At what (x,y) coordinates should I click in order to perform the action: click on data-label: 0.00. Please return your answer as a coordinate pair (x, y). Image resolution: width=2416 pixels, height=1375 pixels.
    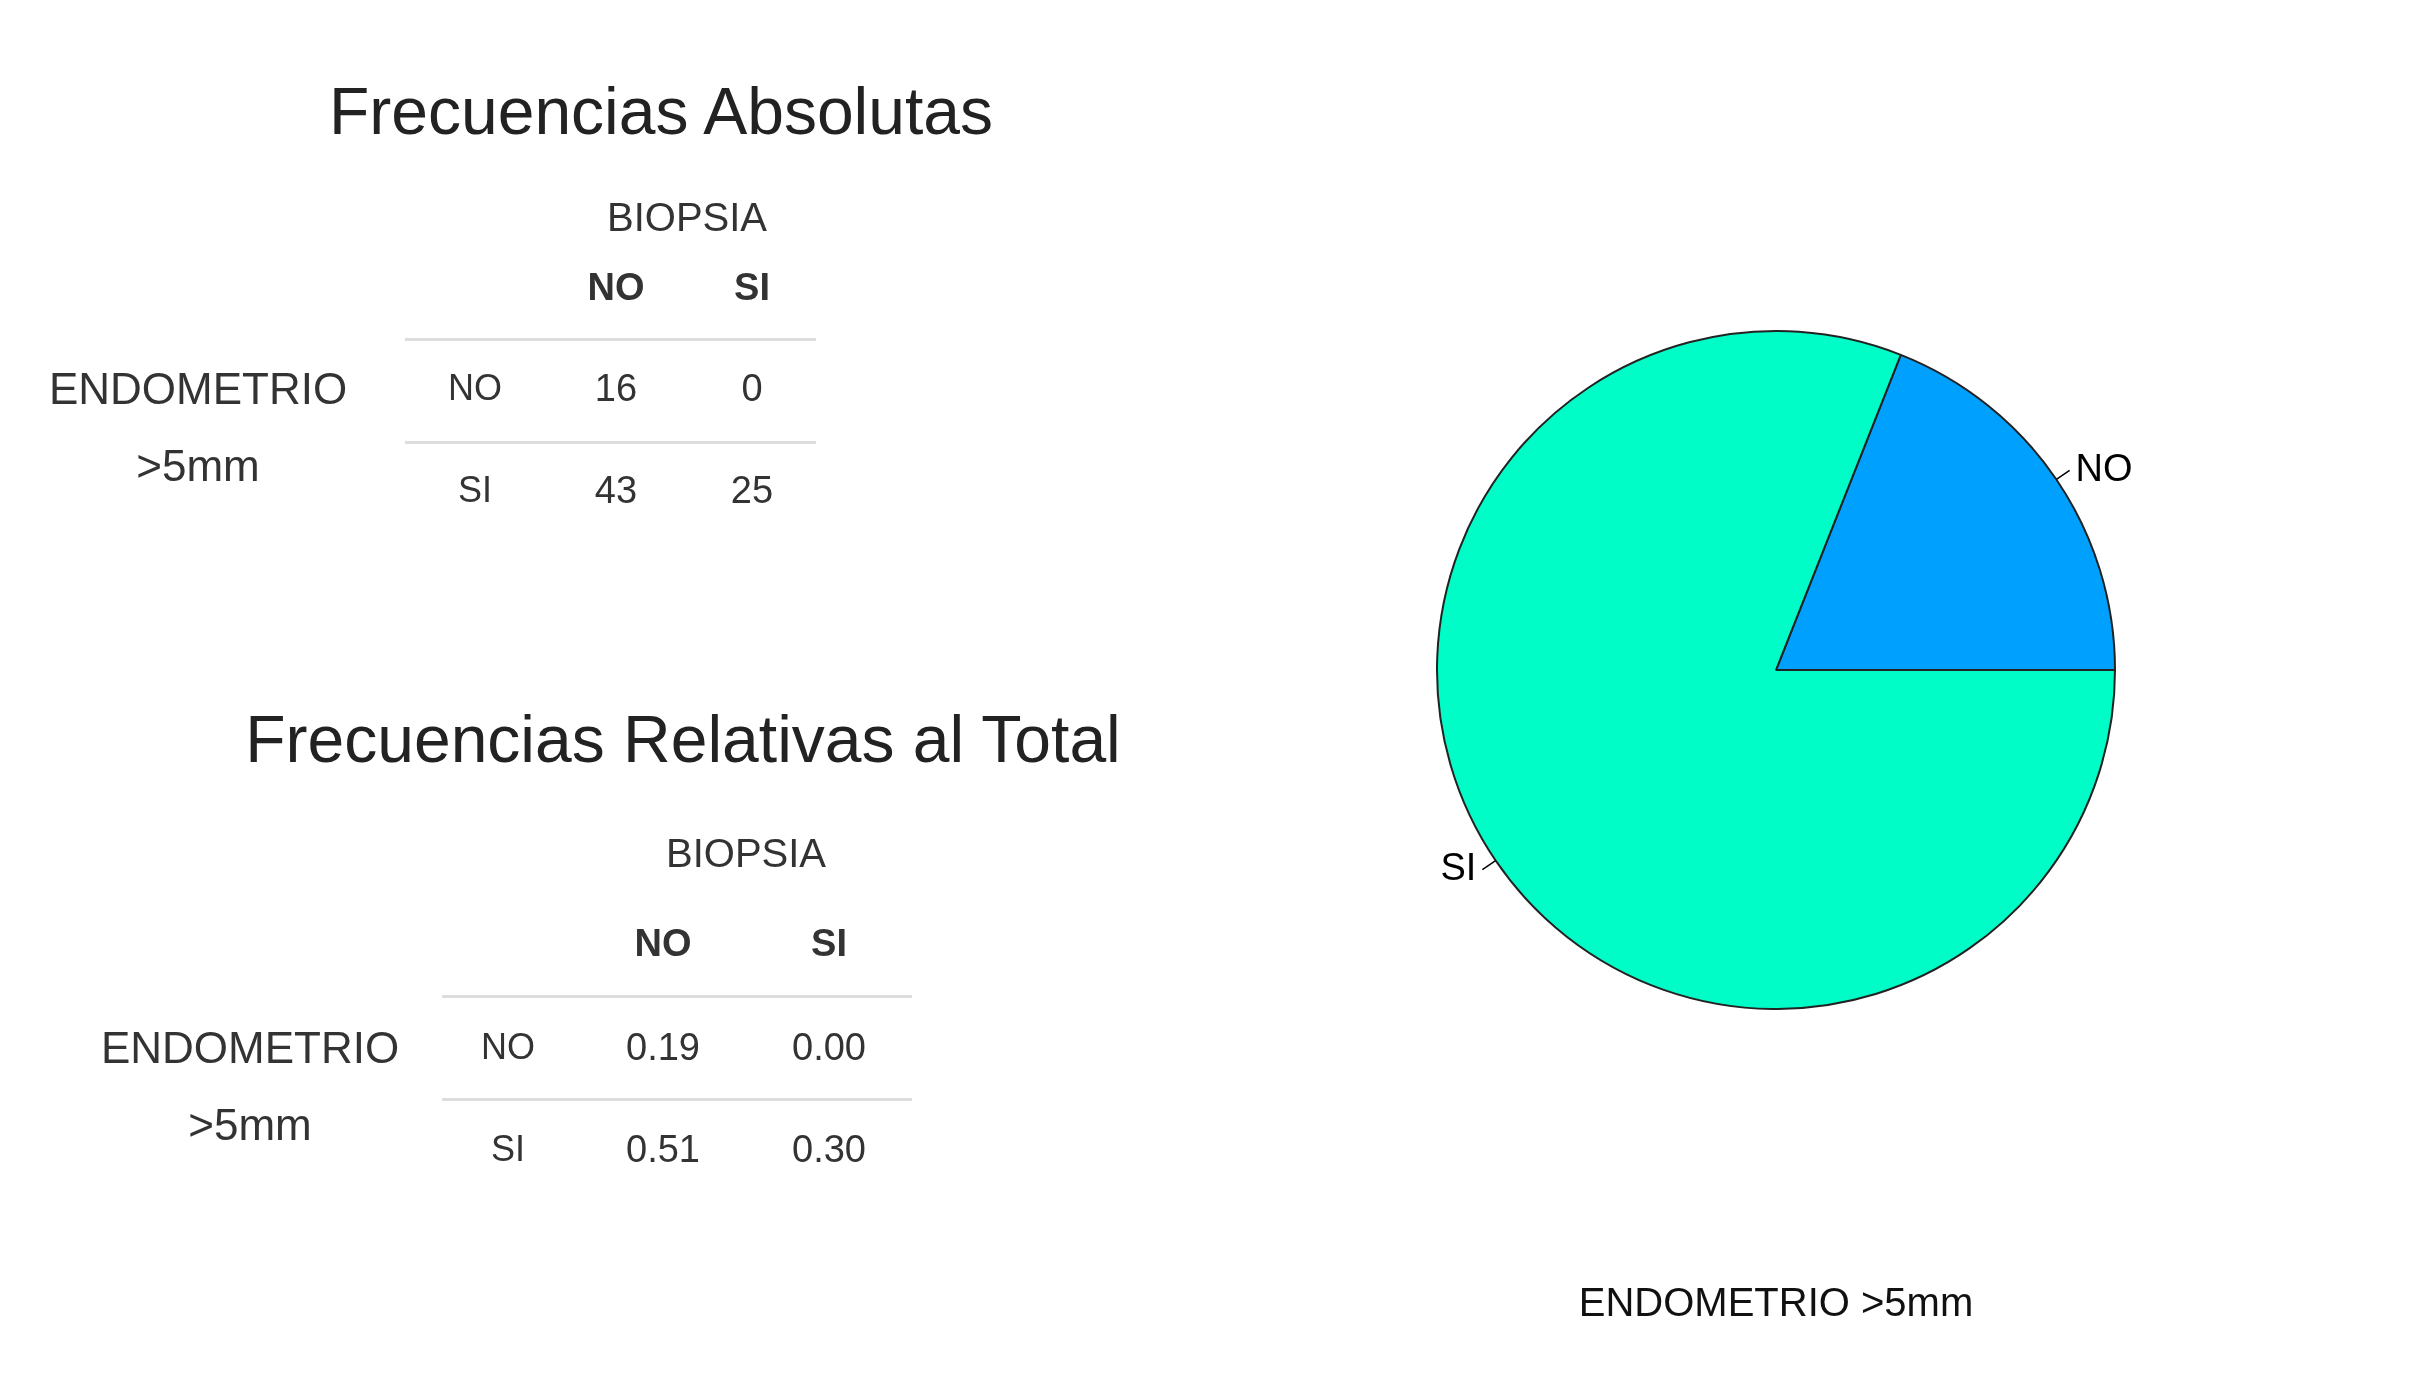
    Looking at the image, I should click on (829, 1047).